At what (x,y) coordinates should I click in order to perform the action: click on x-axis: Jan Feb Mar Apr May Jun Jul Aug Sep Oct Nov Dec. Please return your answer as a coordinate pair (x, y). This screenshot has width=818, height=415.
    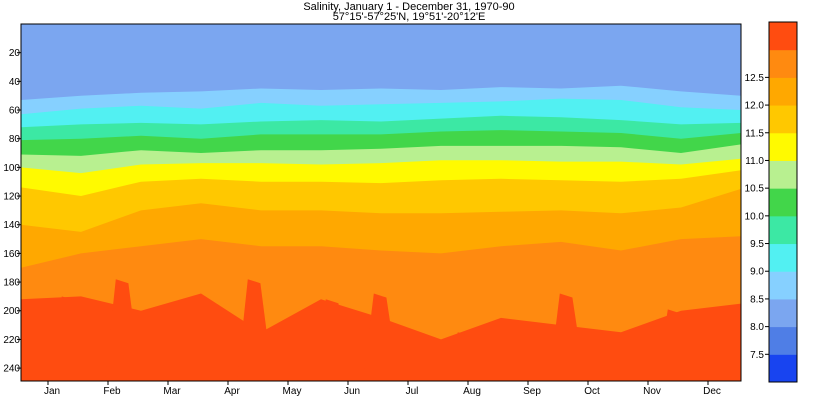
    Looking at the image, I should click on (382, 389).